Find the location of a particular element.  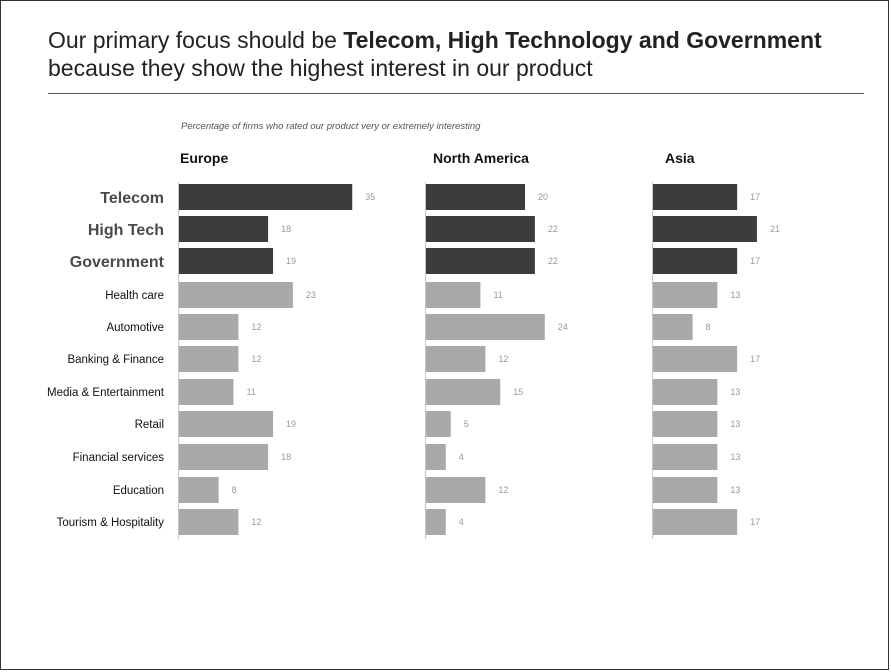

value-label-asia-media-and-entertainment: 13 is located at coordinates (735, 392).